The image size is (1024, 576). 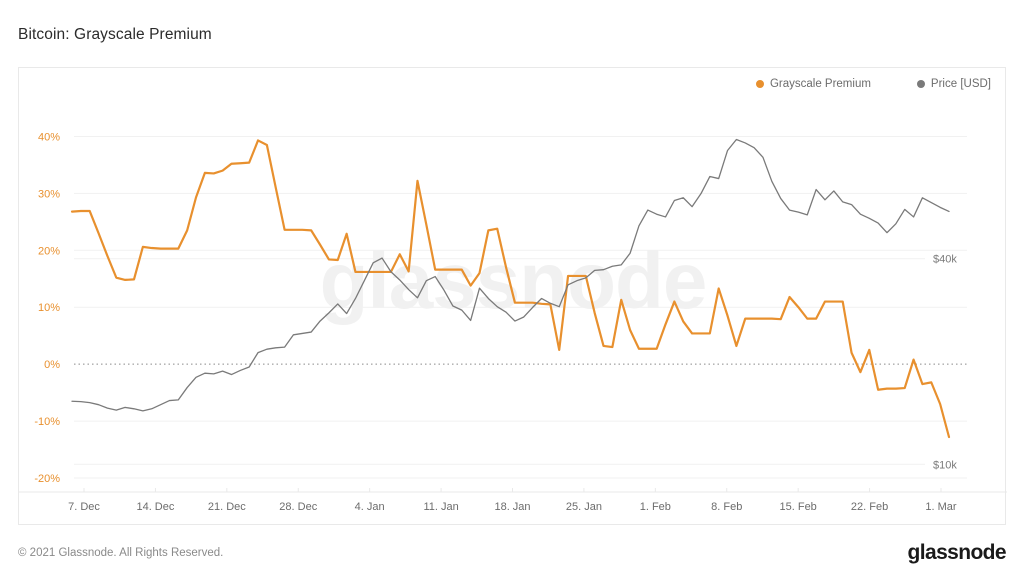 I want to click on x-axis-tick: 8. Feb, so click(x=726, y=507).